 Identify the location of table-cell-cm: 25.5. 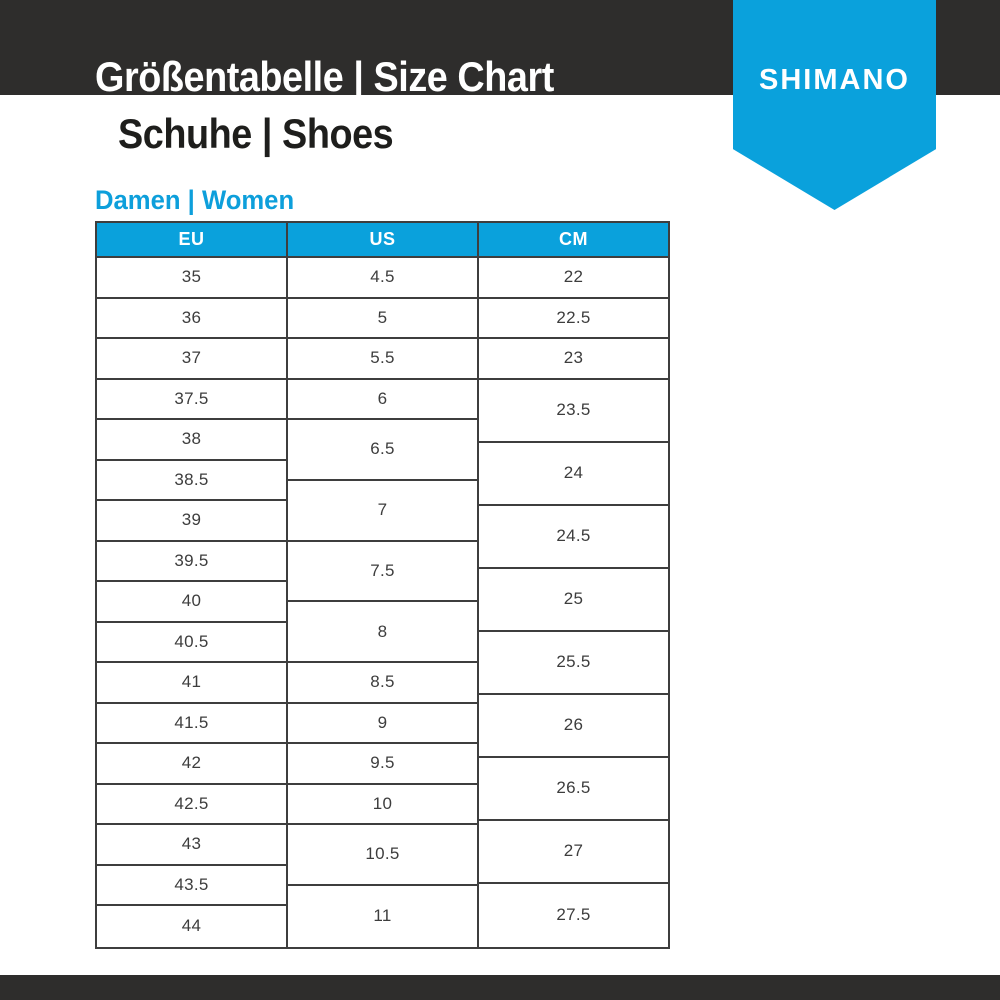
(573, 663).